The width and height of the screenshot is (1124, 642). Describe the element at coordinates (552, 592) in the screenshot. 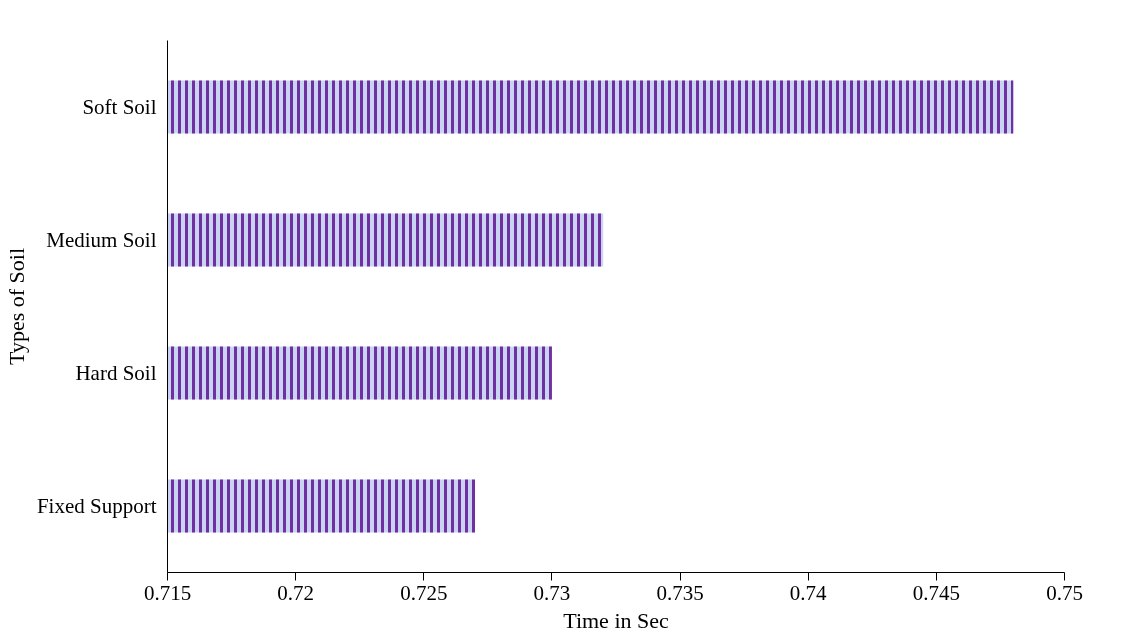

I see `x-tick-label: 0.73` at that location.